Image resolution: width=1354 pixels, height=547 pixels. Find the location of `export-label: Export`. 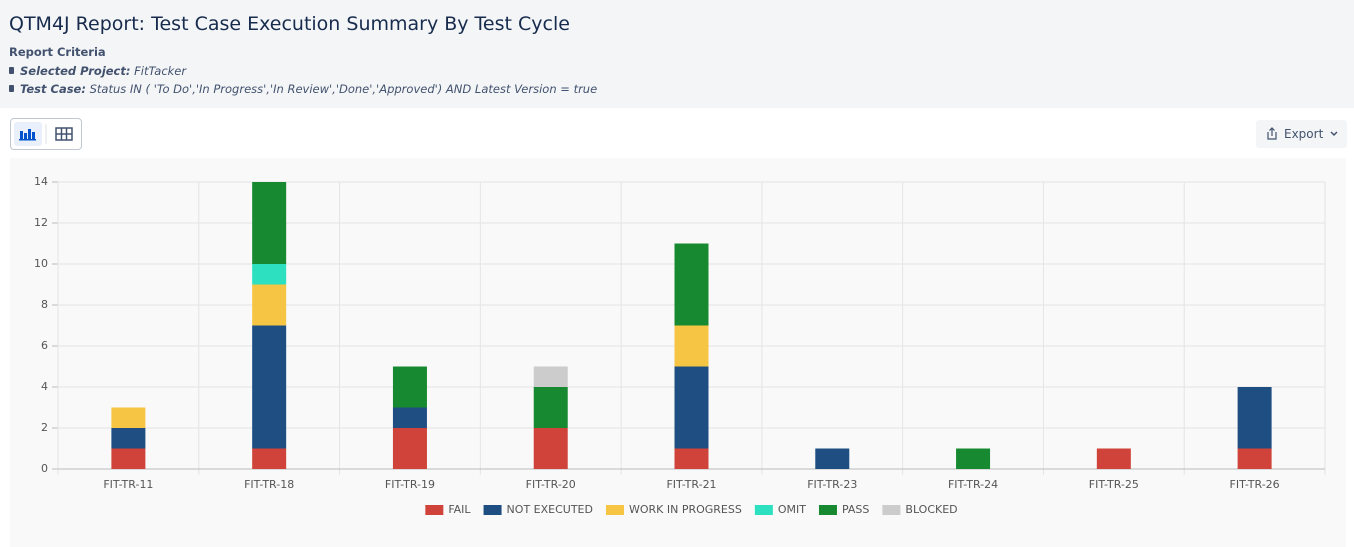

export-label: Export is located at coordinates (1304, 134).